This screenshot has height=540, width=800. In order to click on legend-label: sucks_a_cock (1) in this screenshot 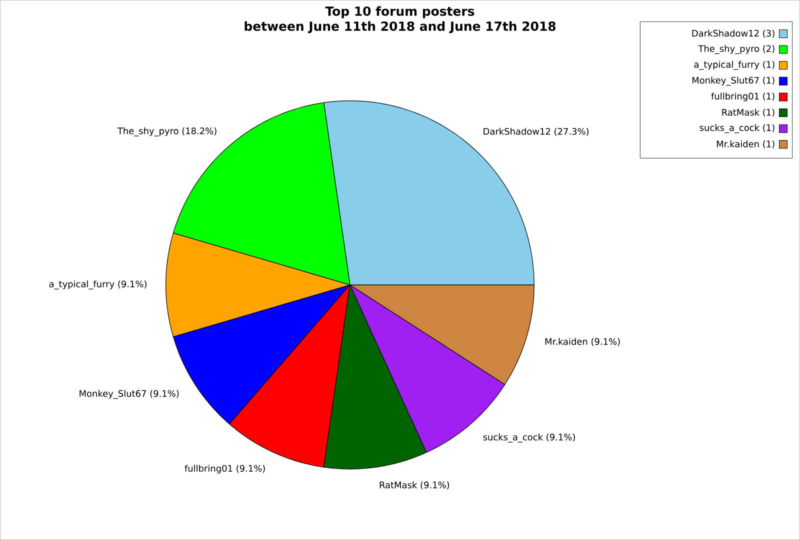, I will do `click(737, 129)`.